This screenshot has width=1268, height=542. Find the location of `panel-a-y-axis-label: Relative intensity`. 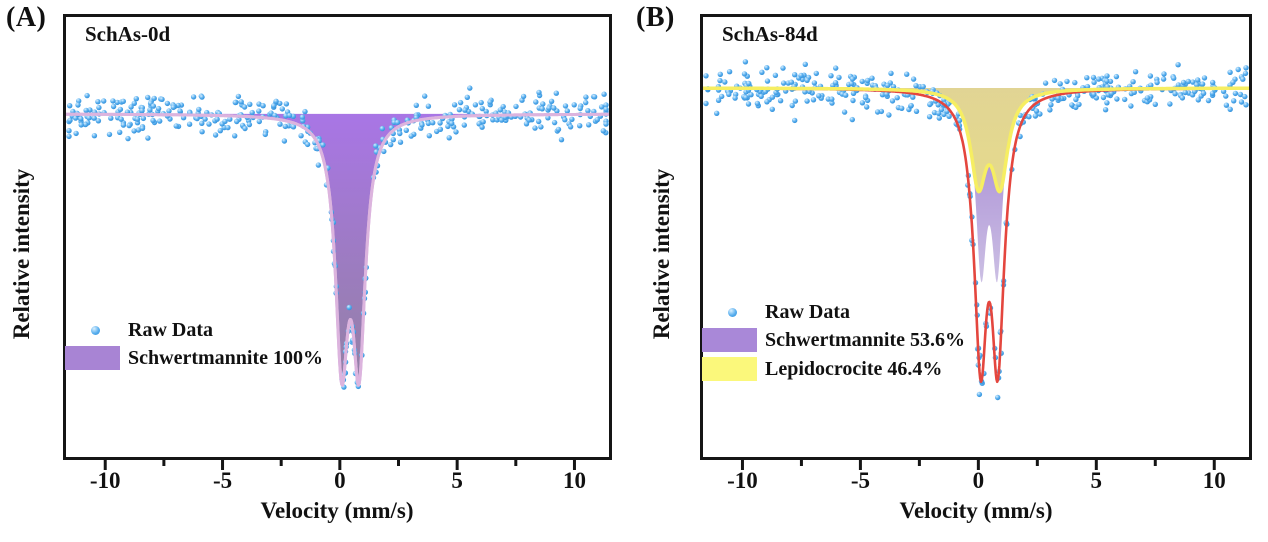

panel-a-y-axis-label: Relative intensity is located at coordinates (21, 254).